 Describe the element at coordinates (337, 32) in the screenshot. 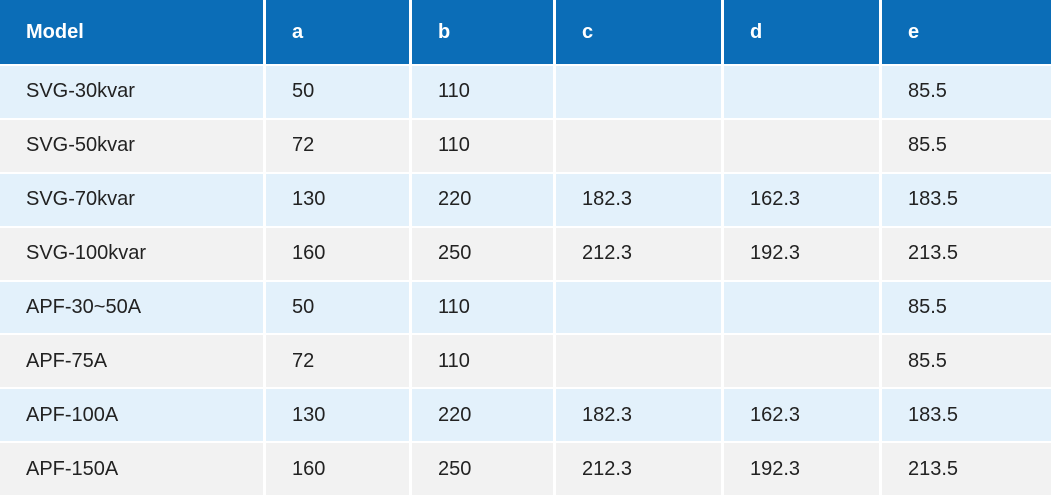

I see `header-cell: a` at that location.